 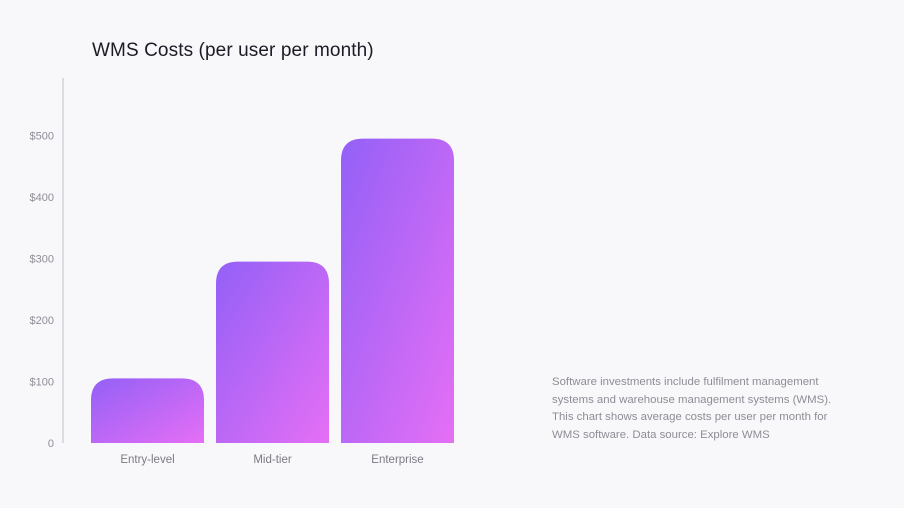 I want to click on category-label: Entry-level, so click(x=147, y=460).